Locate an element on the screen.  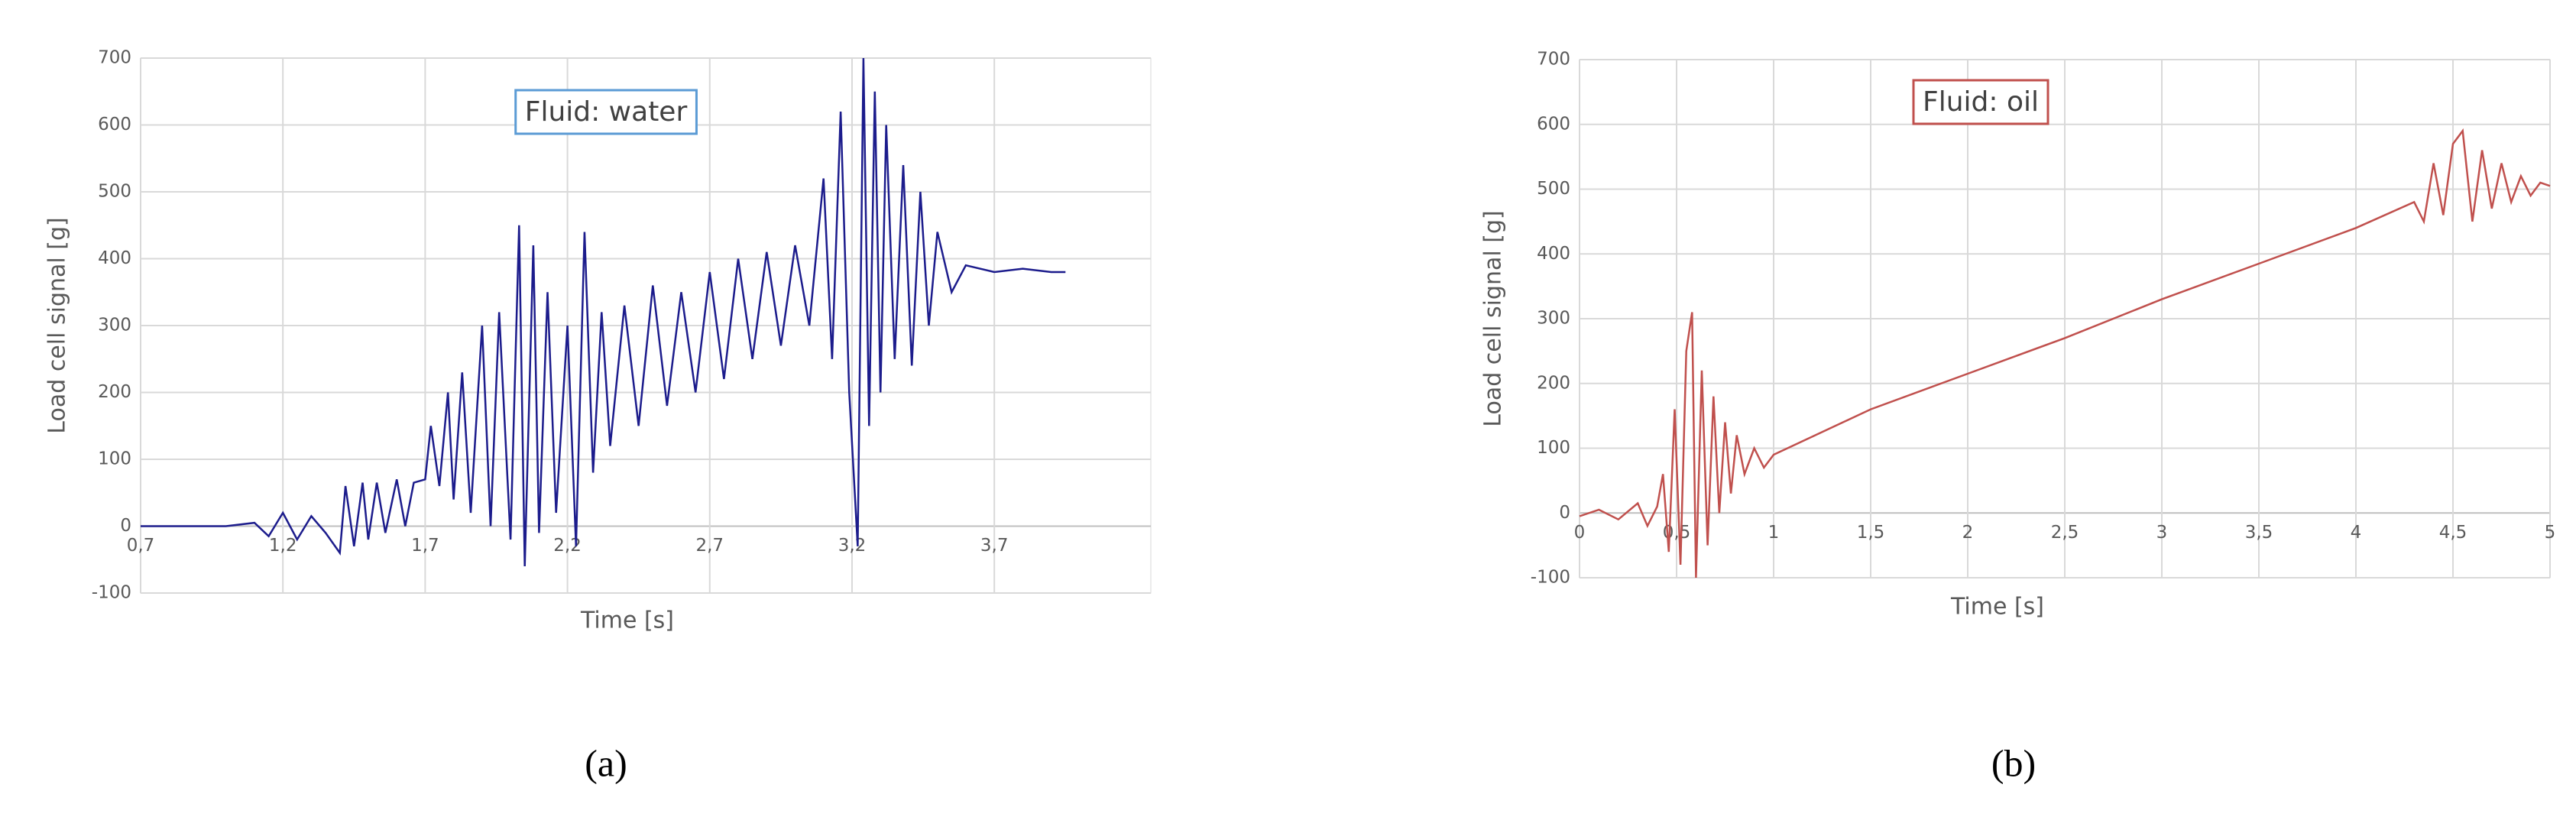
x-tick-label: 3,2 is located at coordinates (853, 546).